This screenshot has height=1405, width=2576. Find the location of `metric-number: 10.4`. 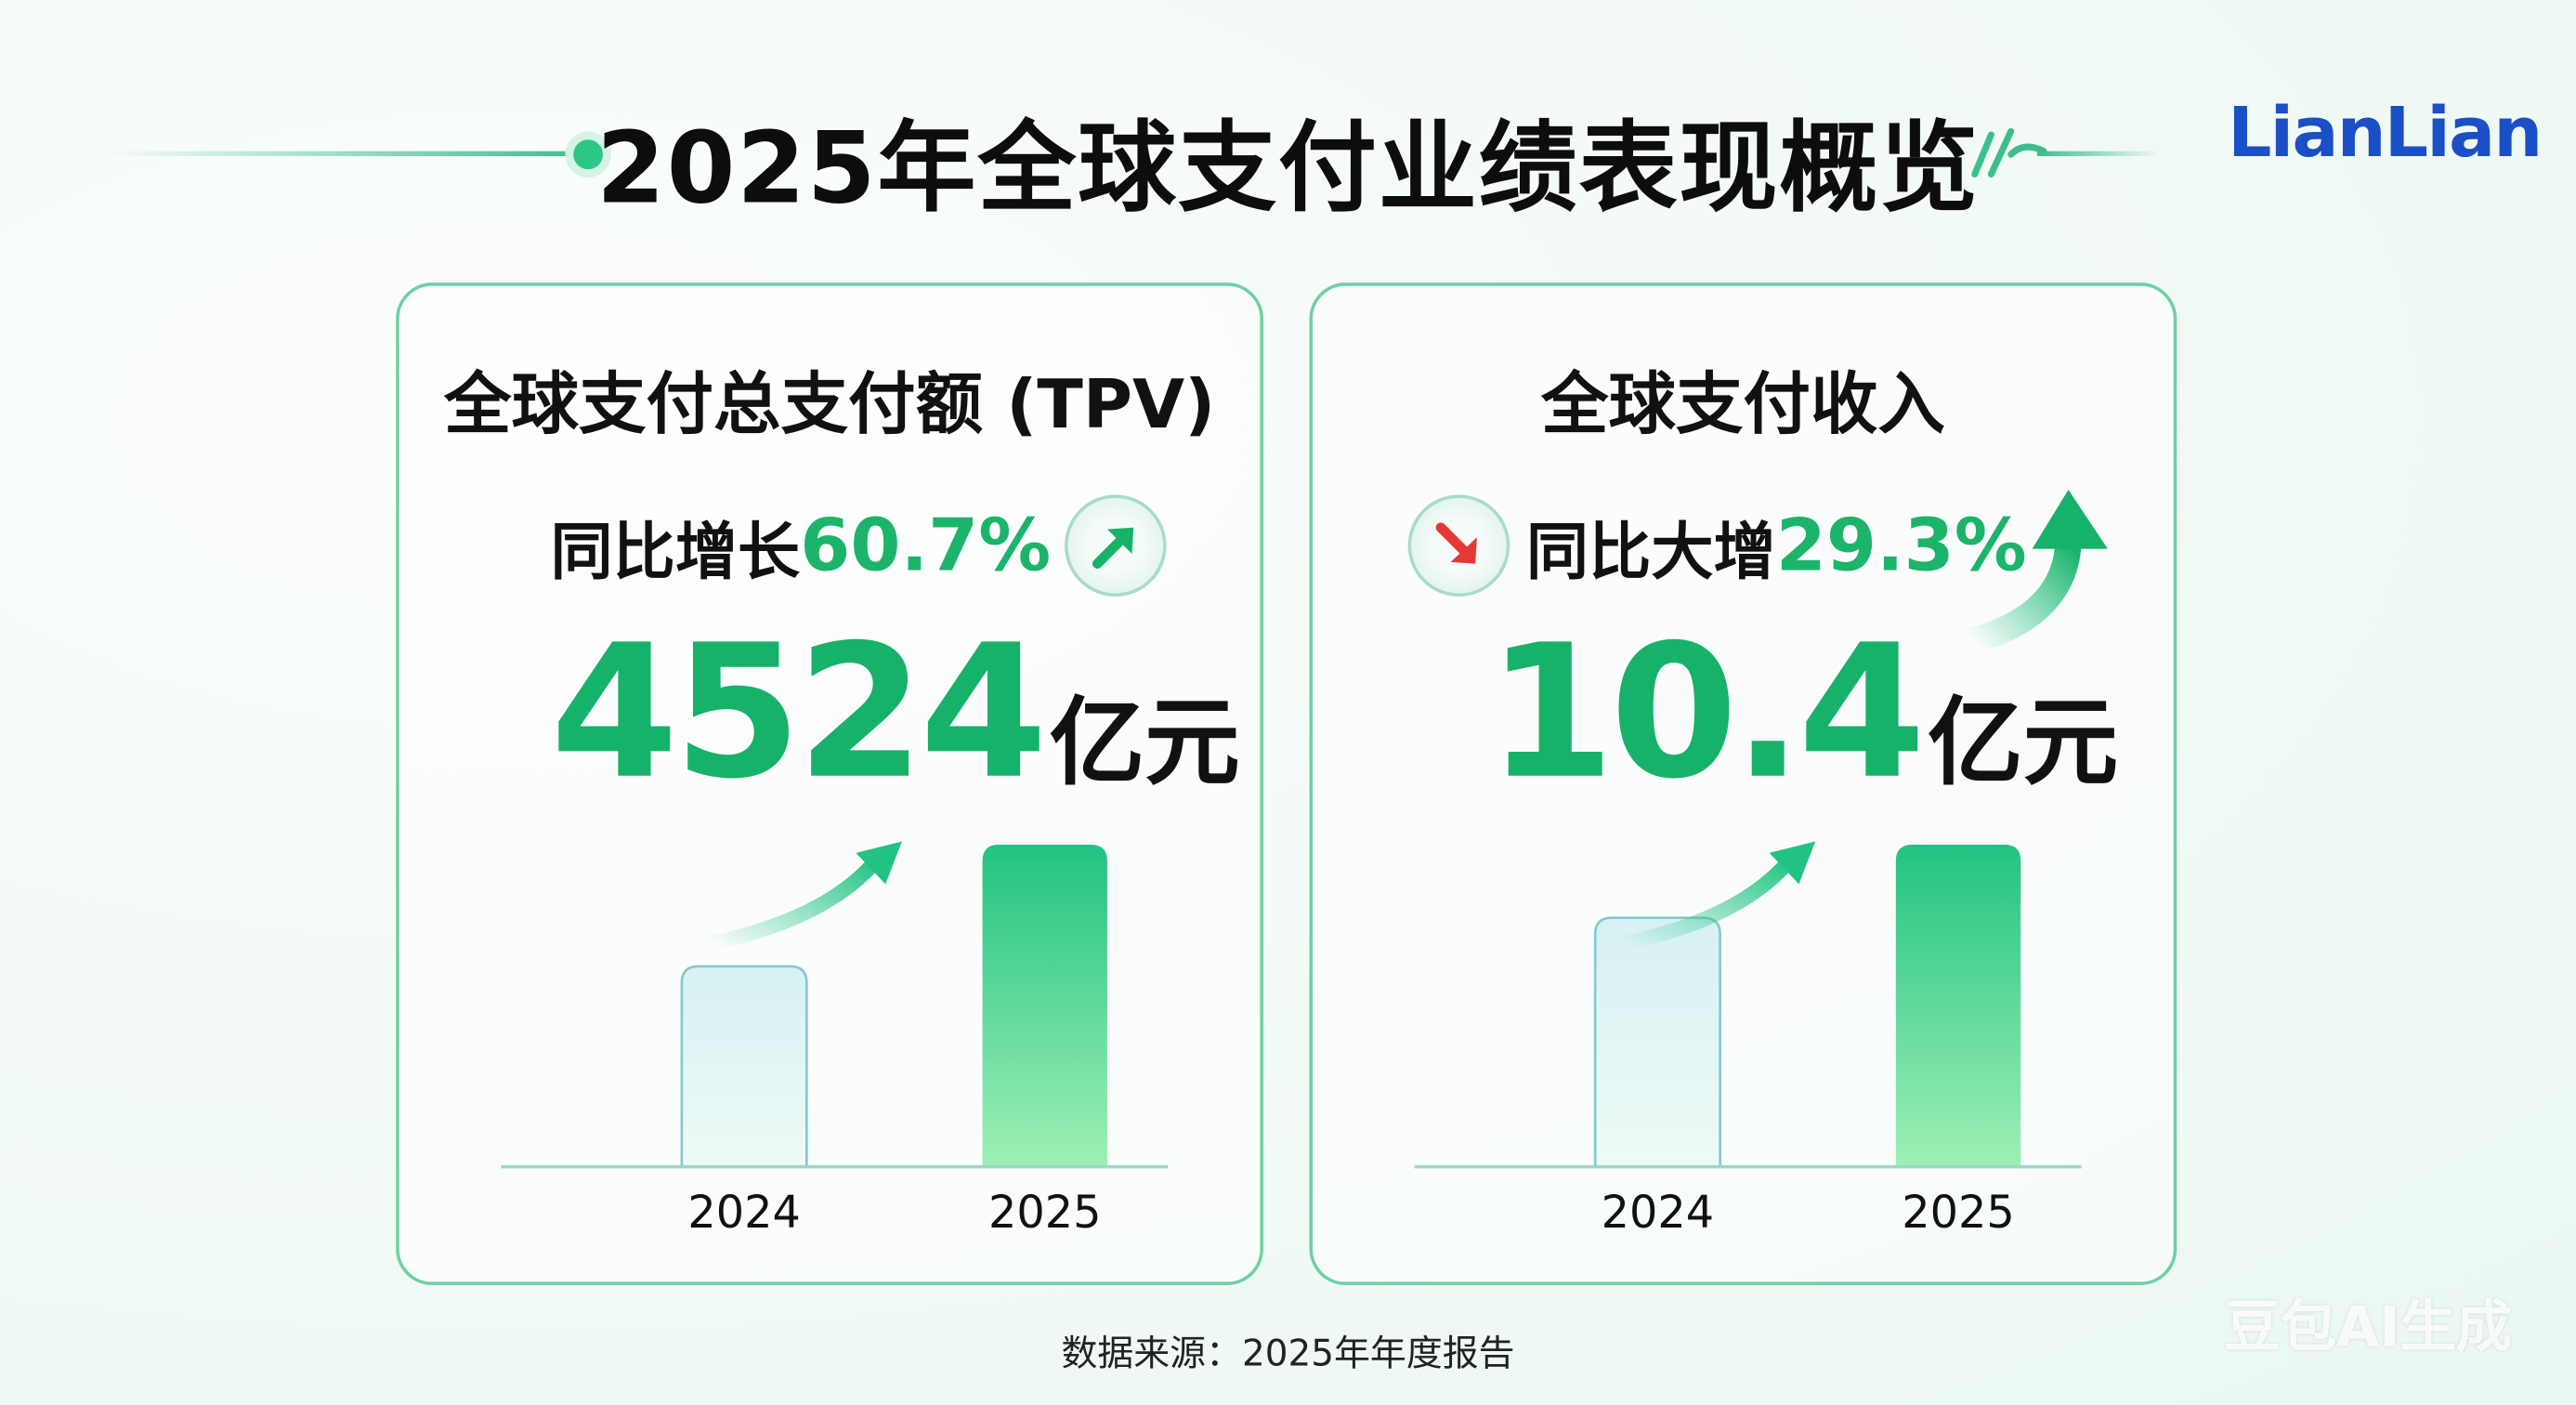

metric-number: 10.4 is located at coordinates (1706, 713).